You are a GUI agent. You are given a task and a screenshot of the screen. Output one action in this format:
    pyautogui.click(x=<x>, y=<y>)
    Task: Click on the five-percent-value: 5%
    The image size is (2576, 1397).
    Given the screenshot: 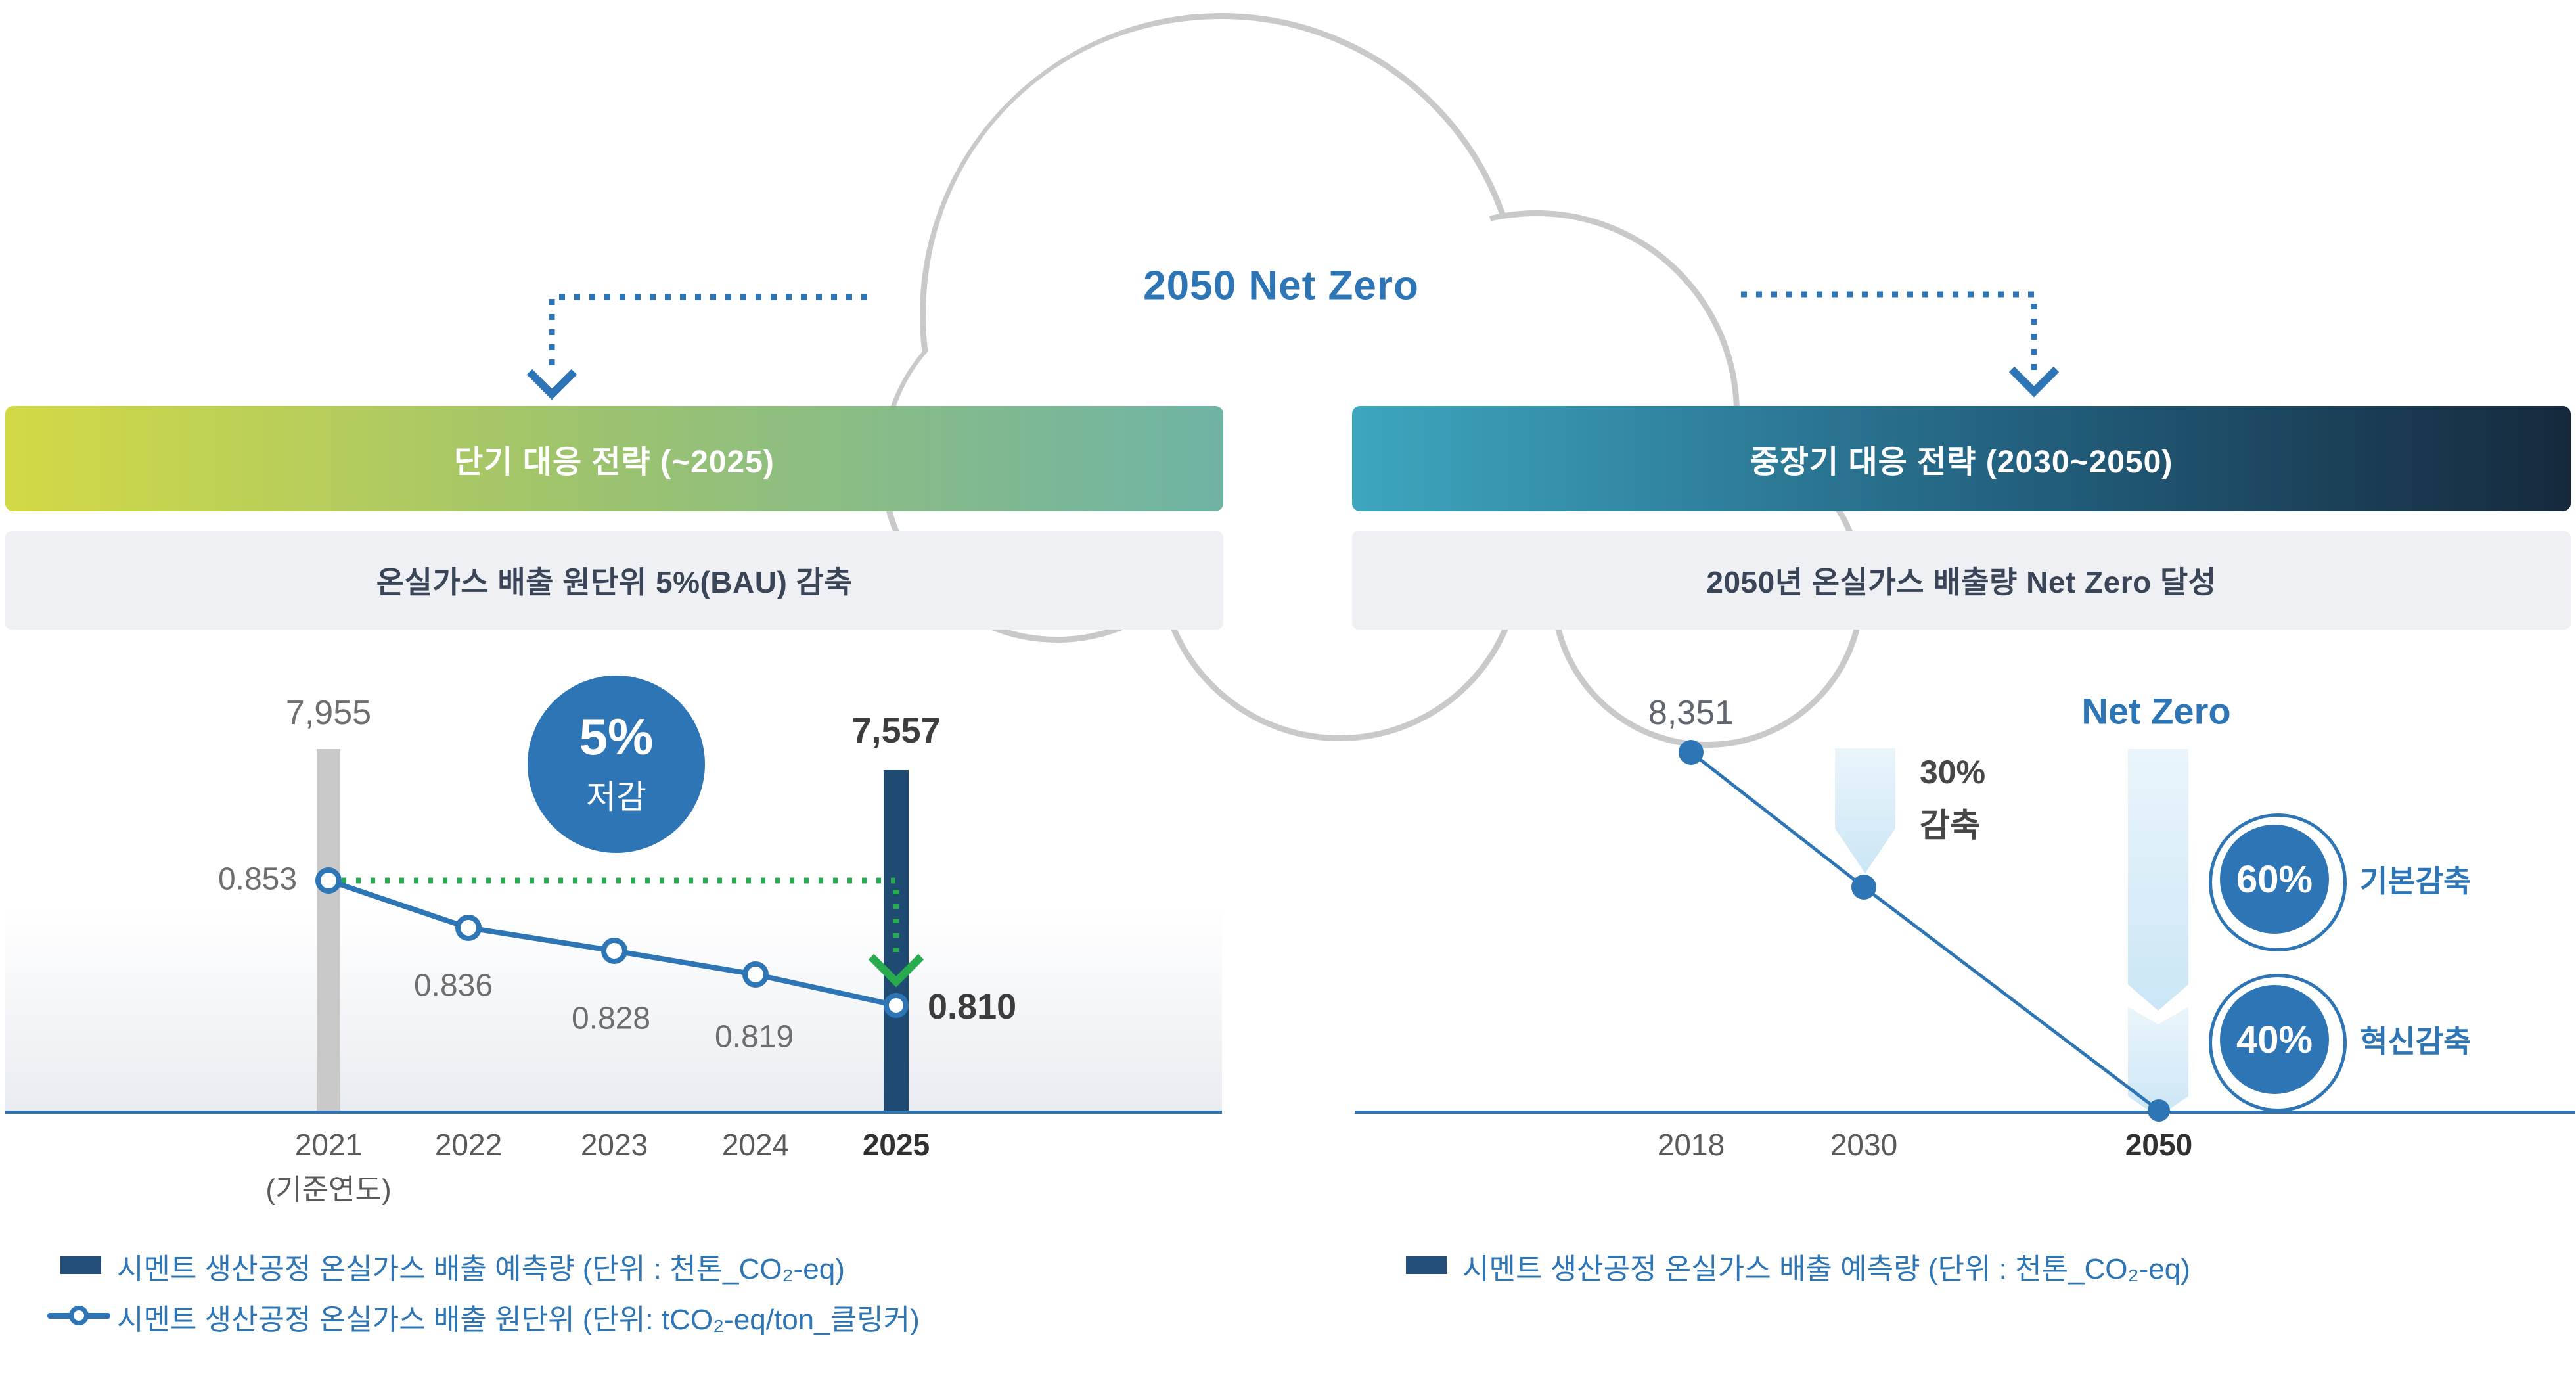 What is the action you would take?
    pyautogui.click(x=616, y=737)
    